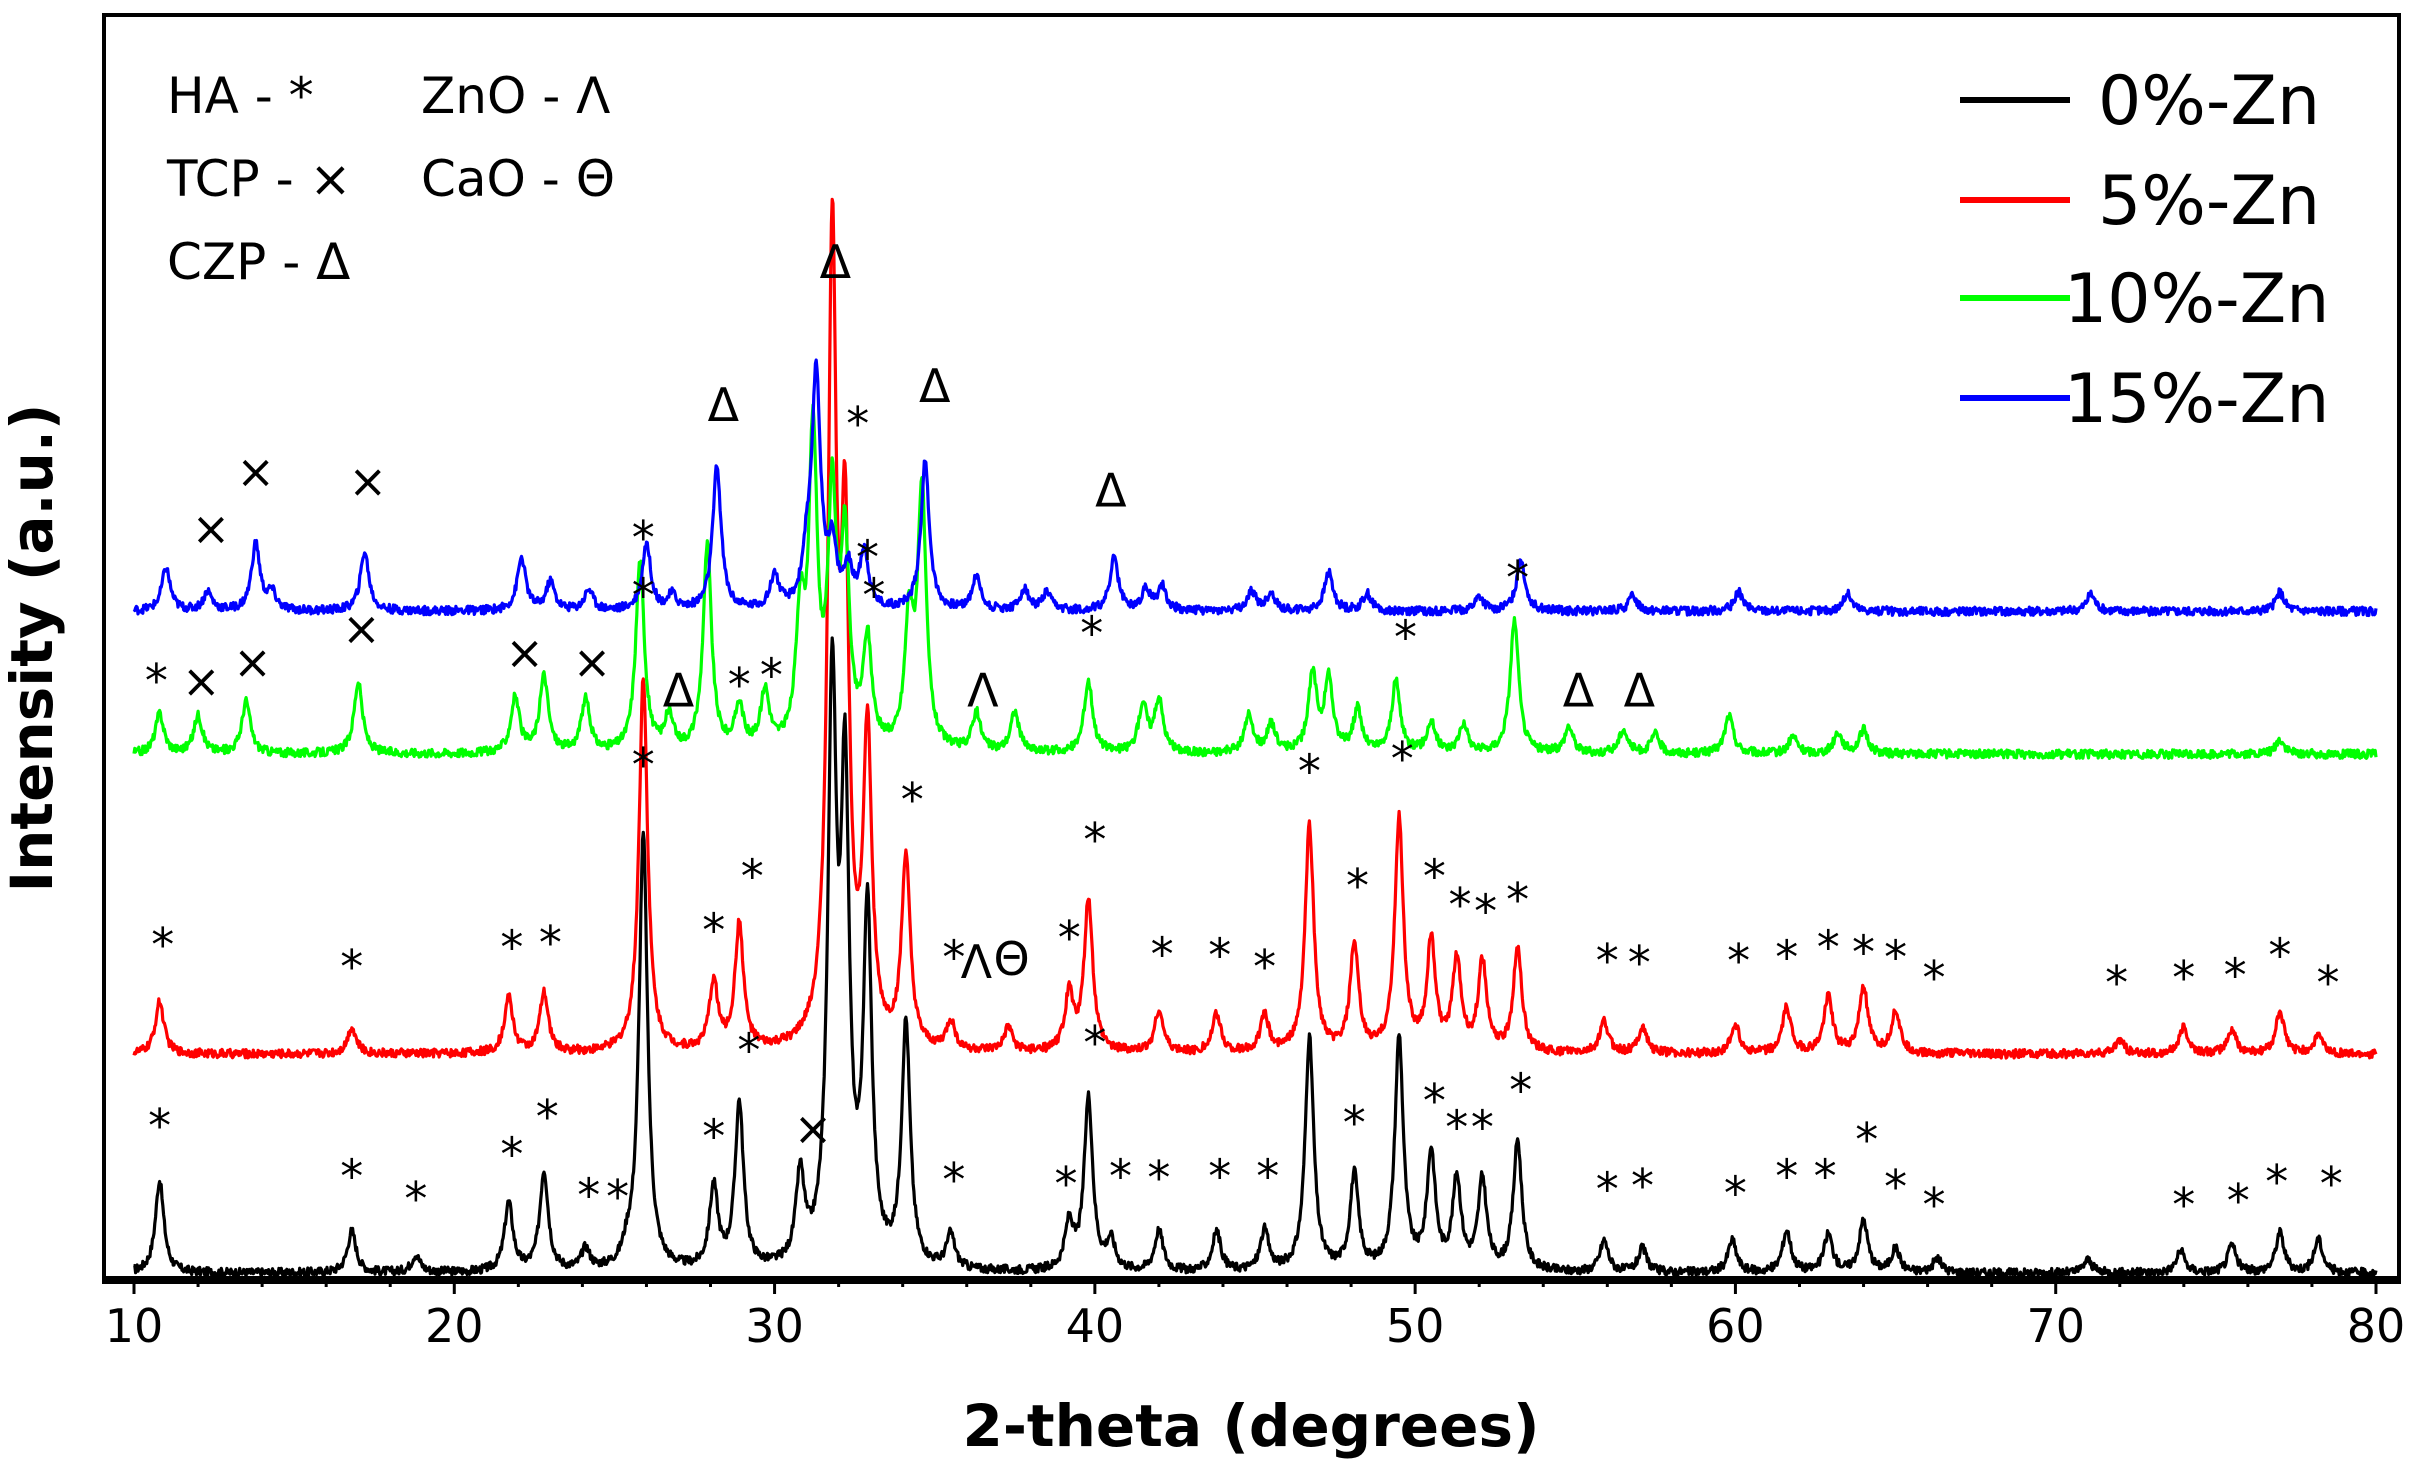  Describe the element at coordinates (1866, 1140) in the screenshot. I see `peak-marker-0-28: *` at that location.